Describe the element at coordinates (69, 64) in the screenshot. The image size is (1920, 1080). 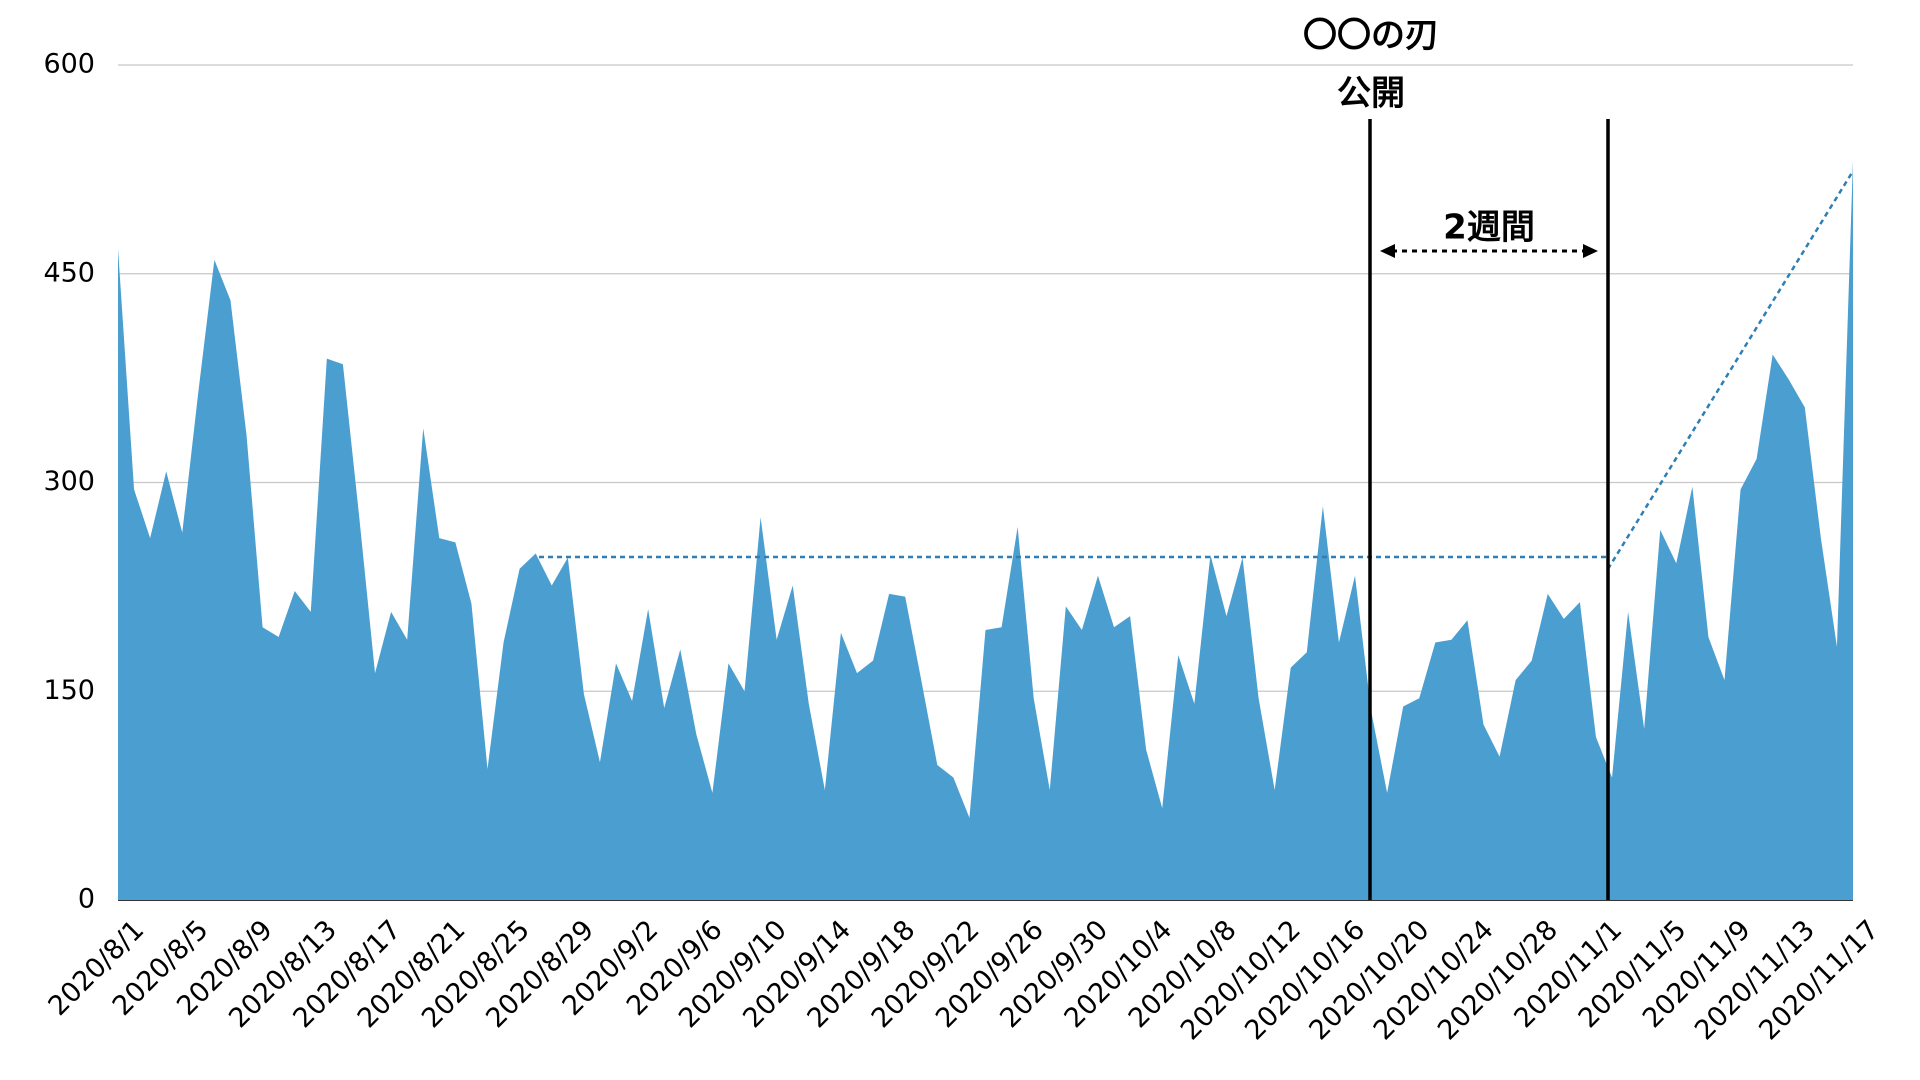
I see `y-tick-label: 600` at that location.